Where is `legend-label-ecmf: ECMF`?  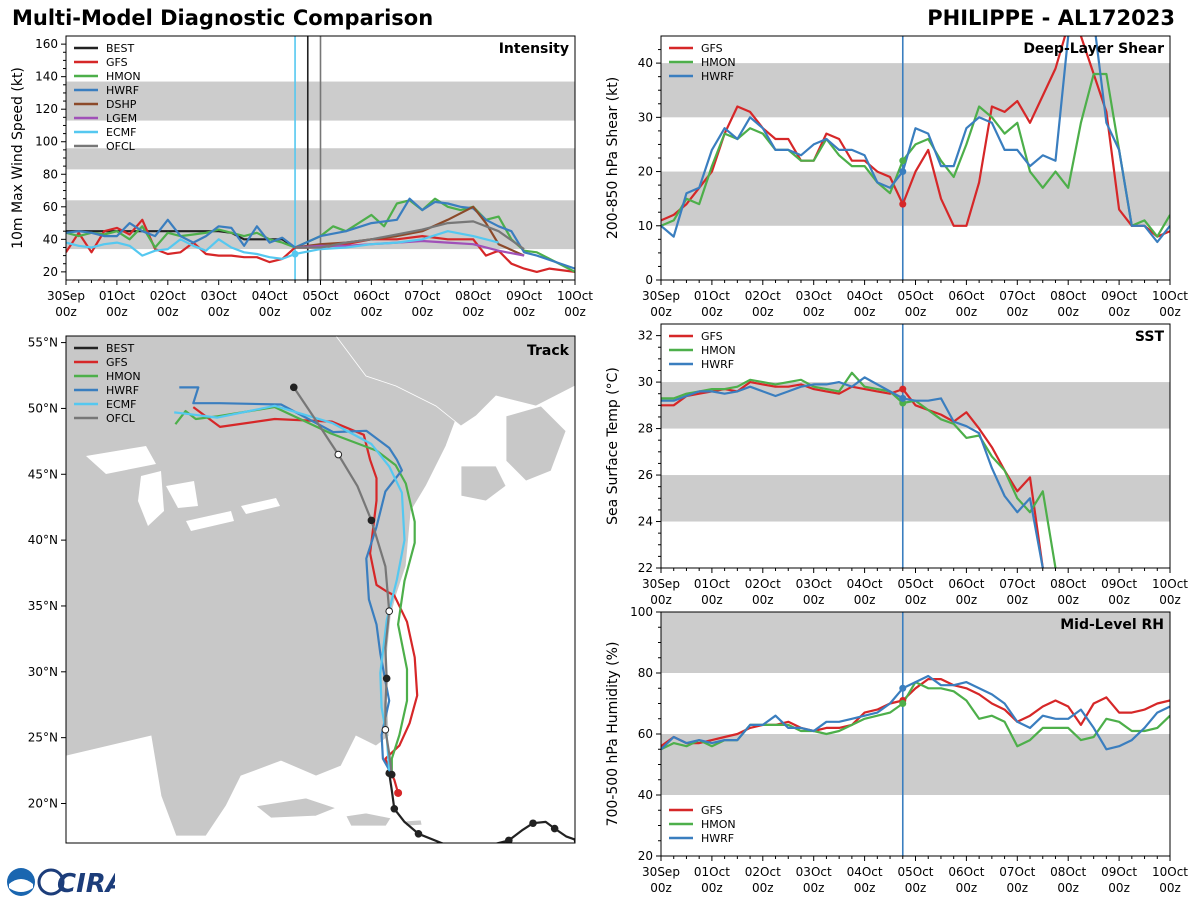 legend-label-ecmf: ECMF is located at coordinates (121, 132).